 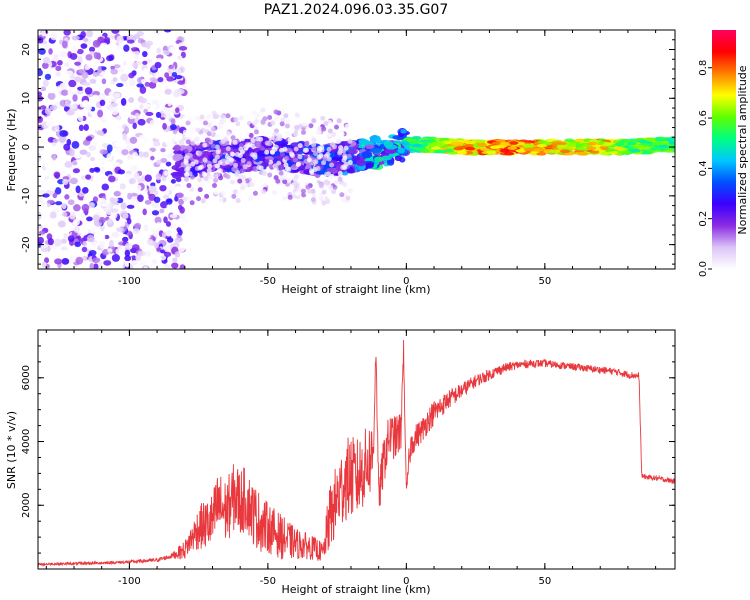 I want to click on x-tick-label: 50, so click(x=544, y=581).